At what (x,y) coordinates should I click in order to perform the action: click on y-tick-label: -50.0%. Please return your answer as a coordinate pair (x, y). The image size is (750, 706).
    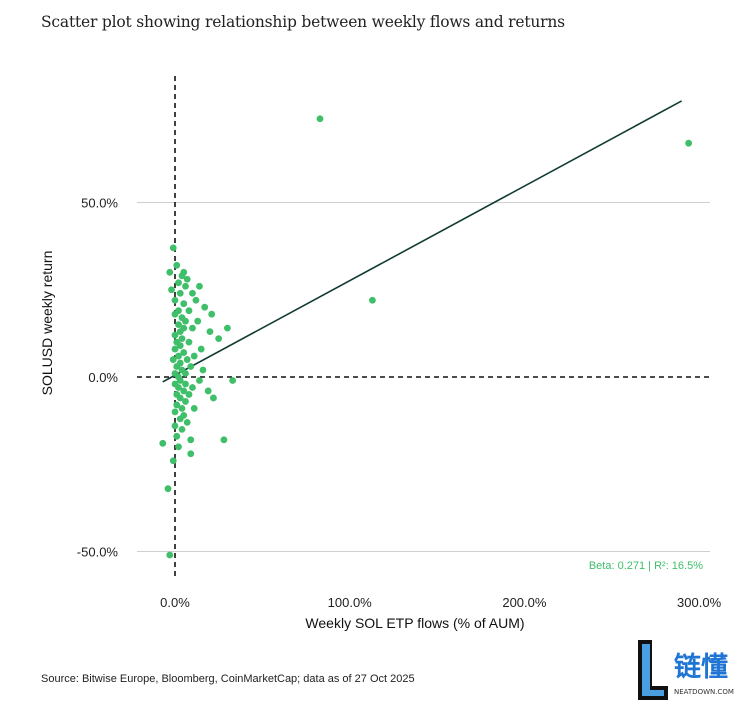
    Looking at the image, I should click on (98, 552).